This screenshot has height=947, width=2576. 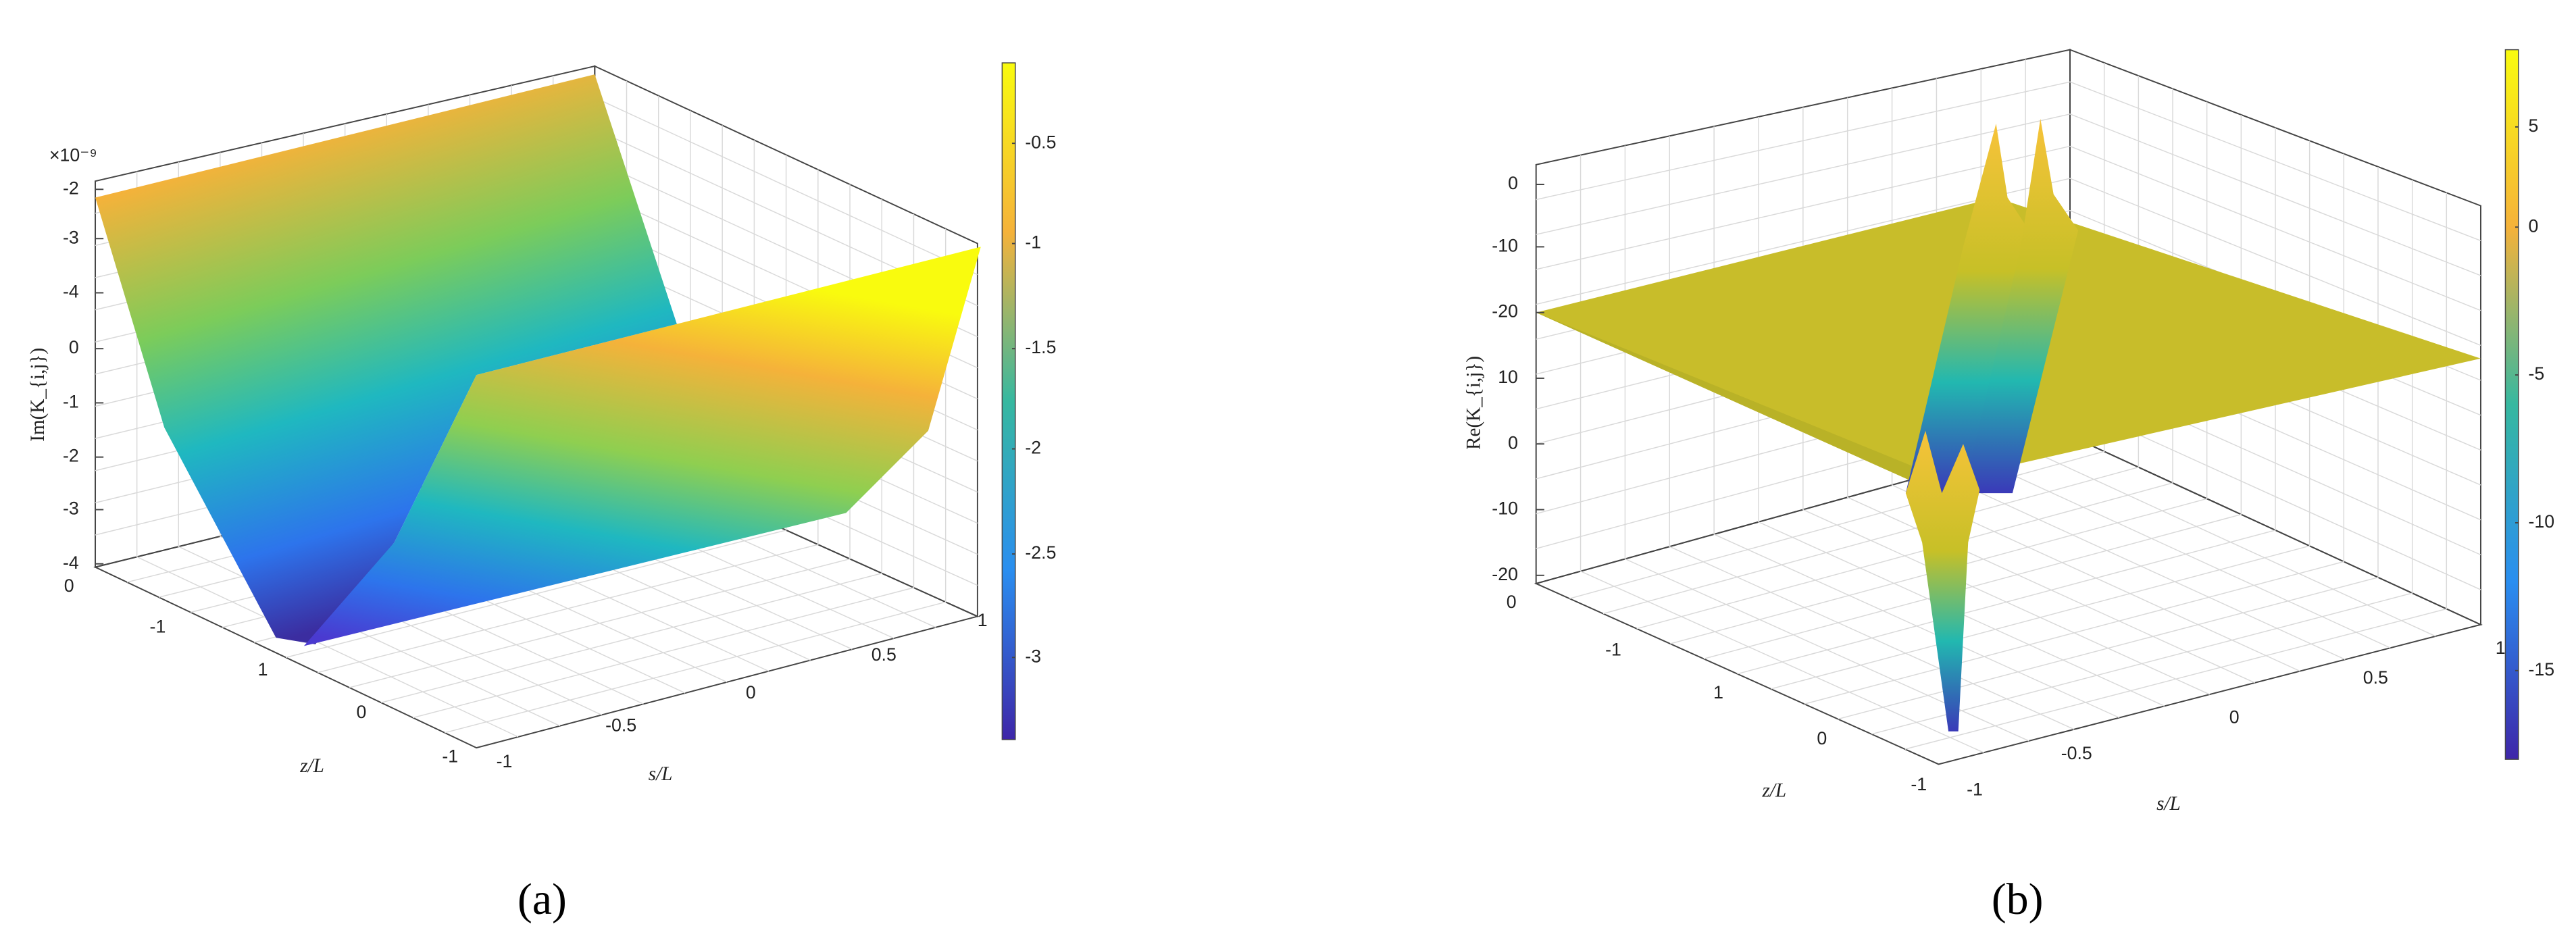 What do you see at coordinates (1508, 377) in the screenshot?
I see `vertical-tick-label: 10` at bounding box center [1508, 377].